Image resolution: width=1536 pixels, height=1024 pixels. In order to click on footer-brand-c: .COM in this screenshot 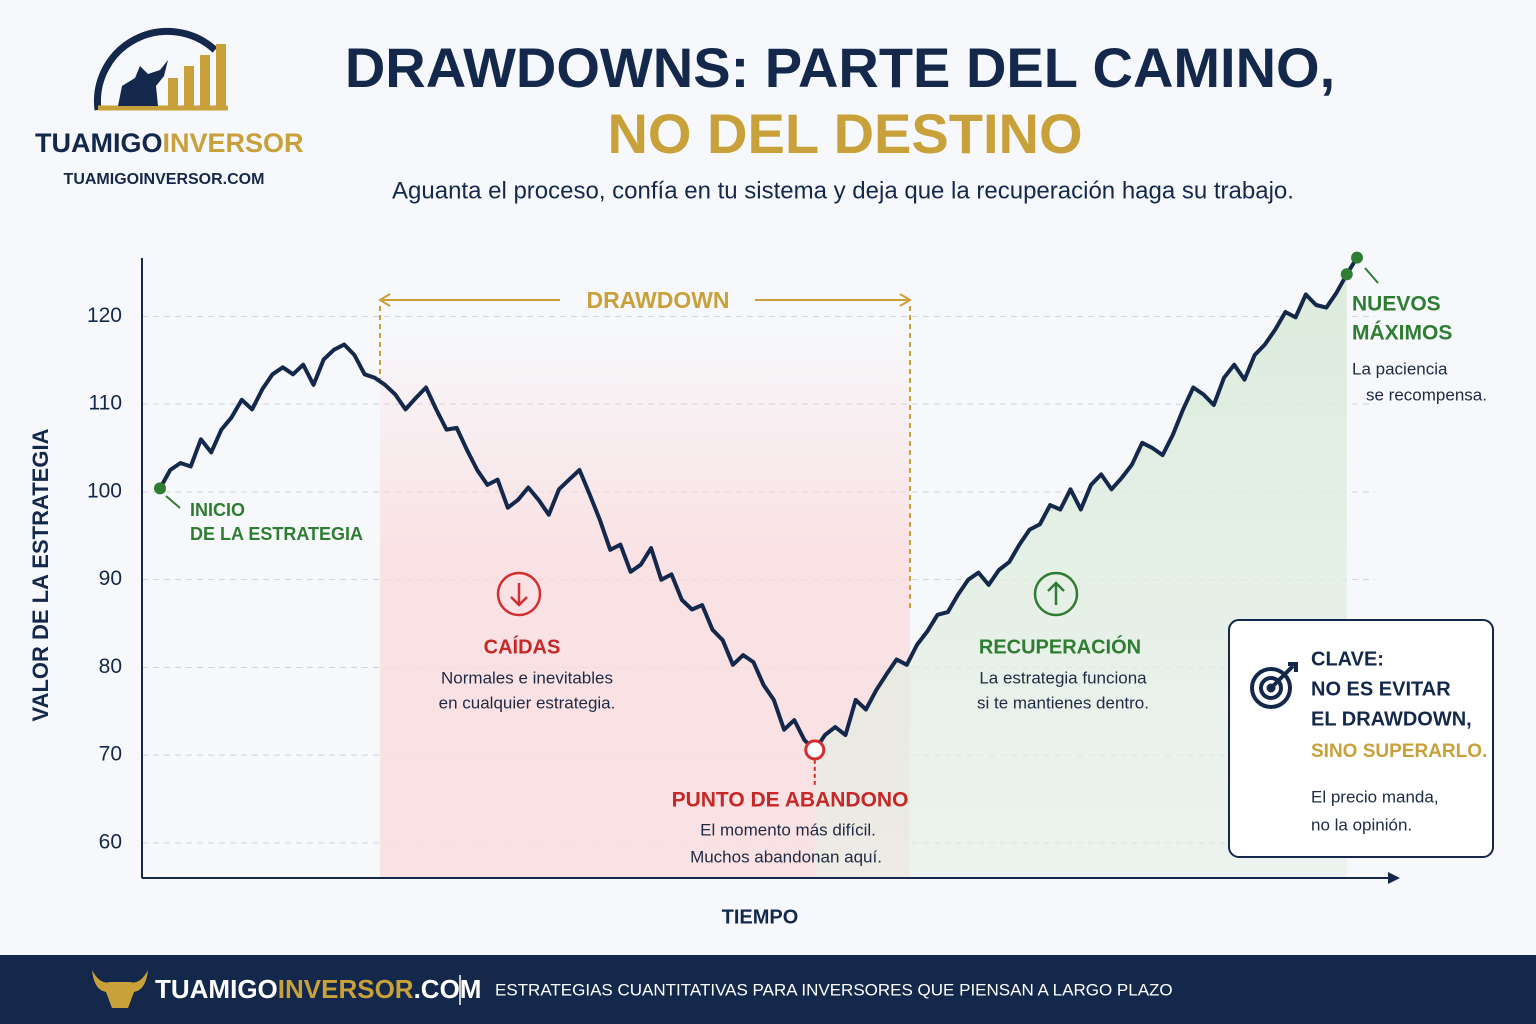, I will do `click(448, 989)`.